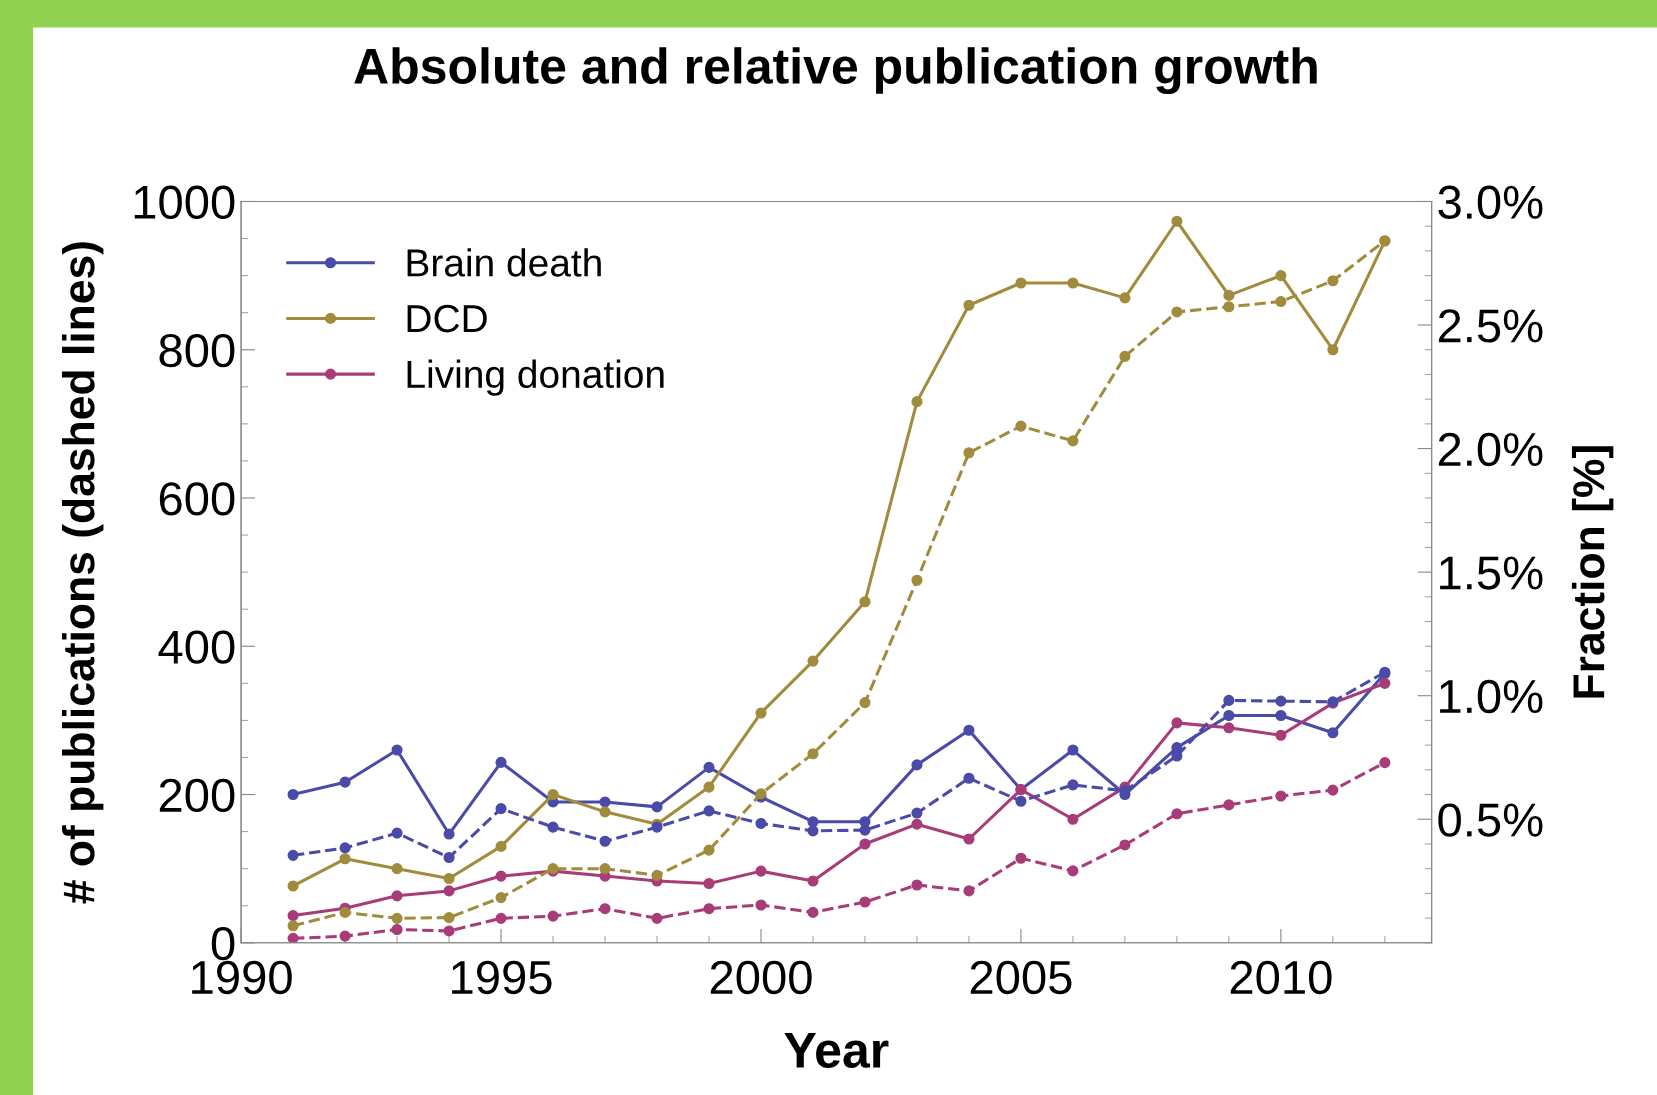 This screenshot has width=1657, height=1095. What do you see at coordinates (1490, 202) in the screenshot?
I see `y2-tick-label: 3.0%` at bounding box center [1490, 202].